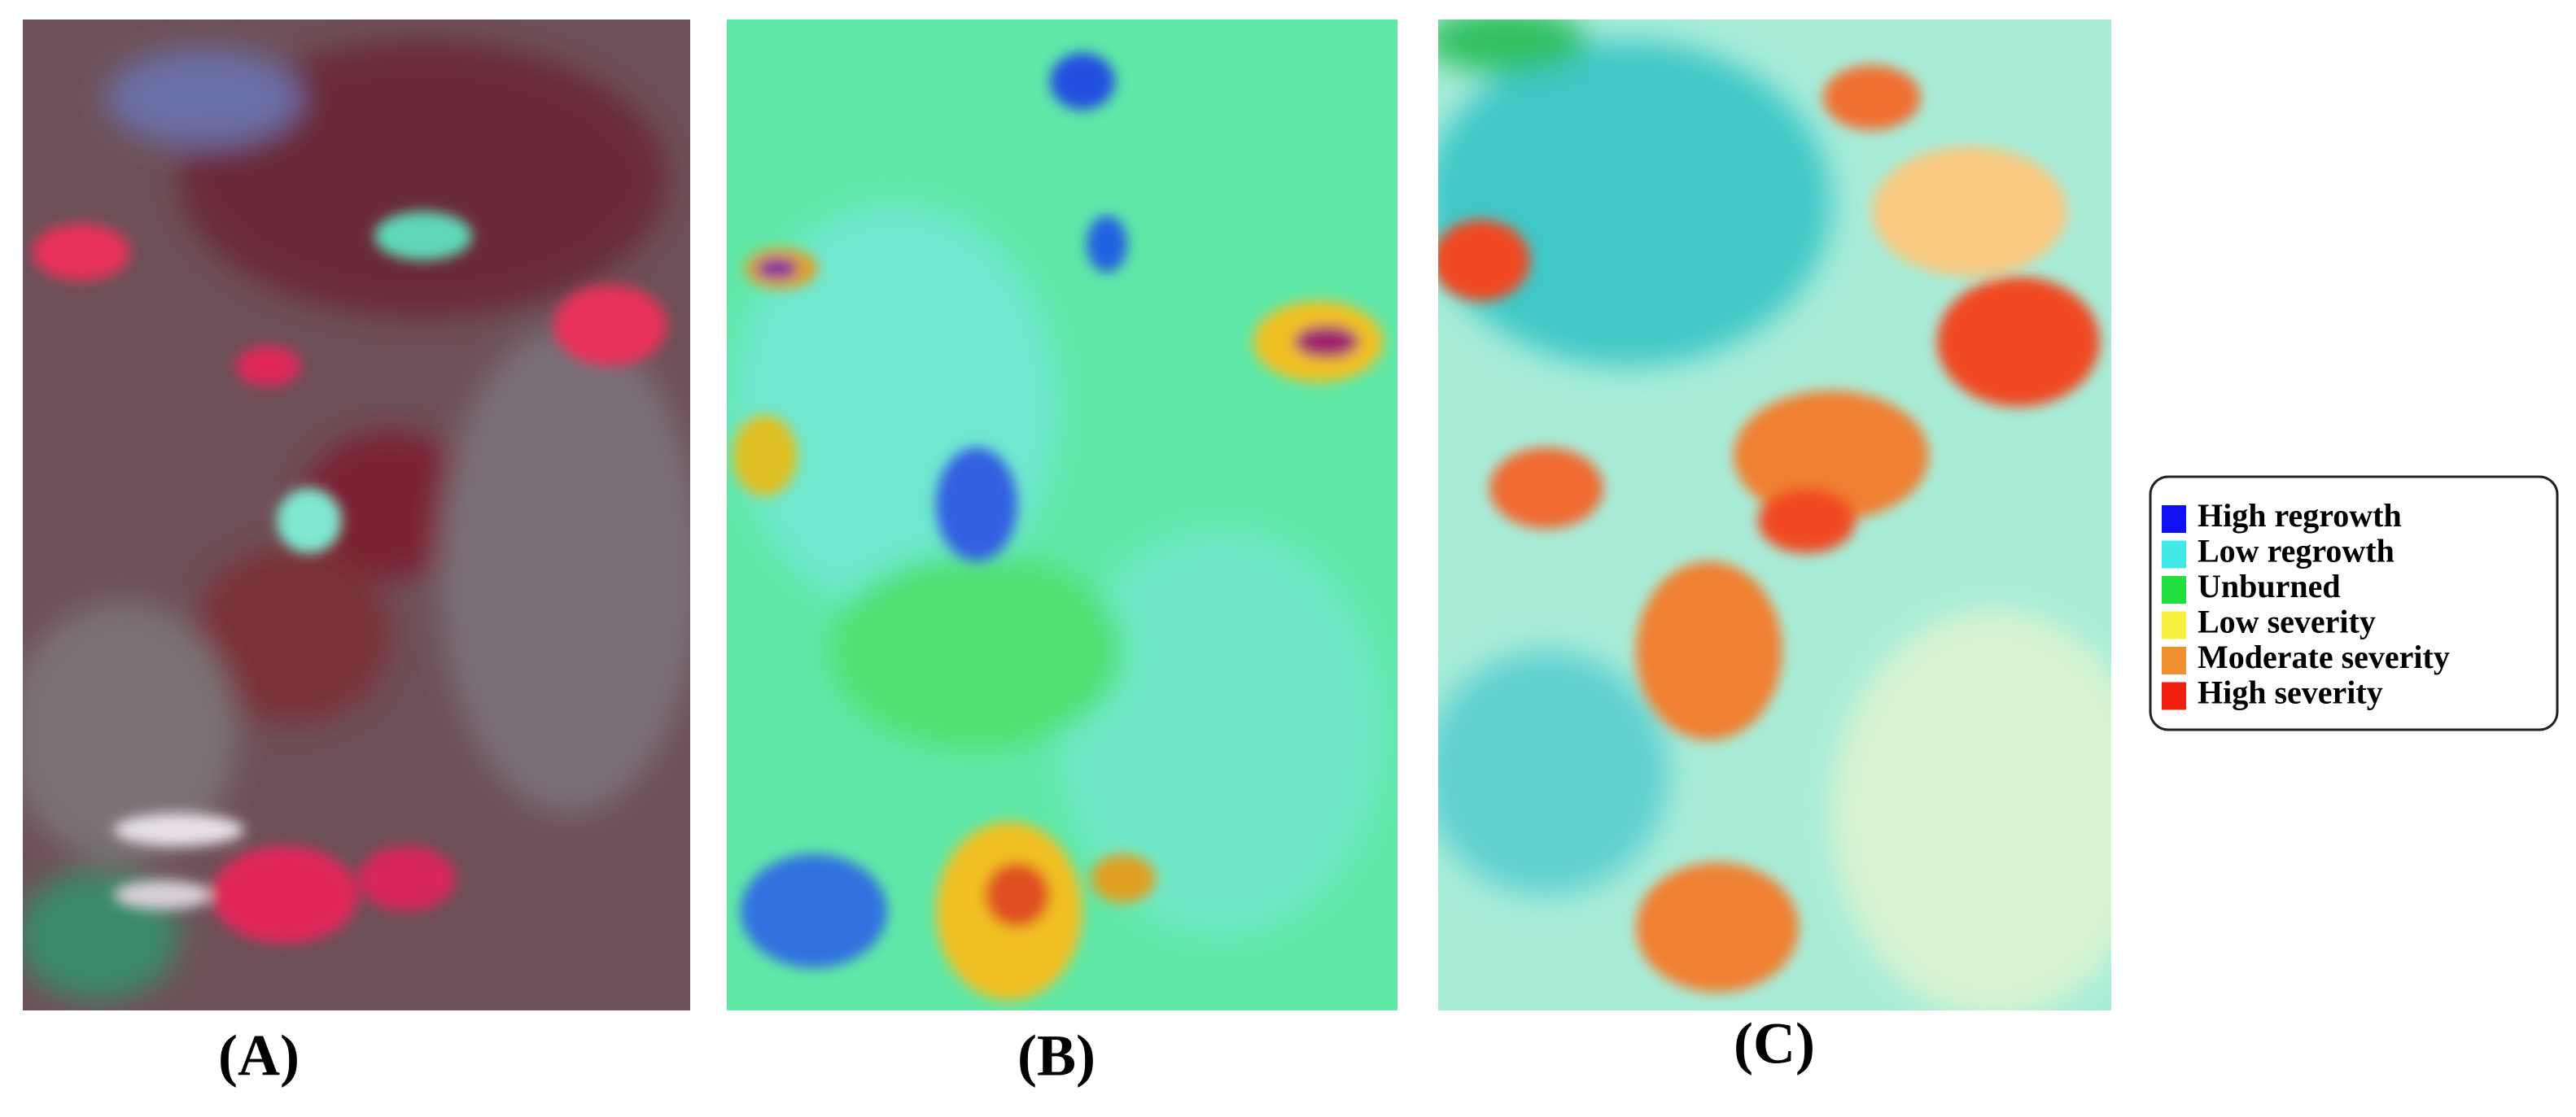  Describe the element at coordinates (1056, 1056) in the screenshot. I see `panel-label: (B)` at that location.